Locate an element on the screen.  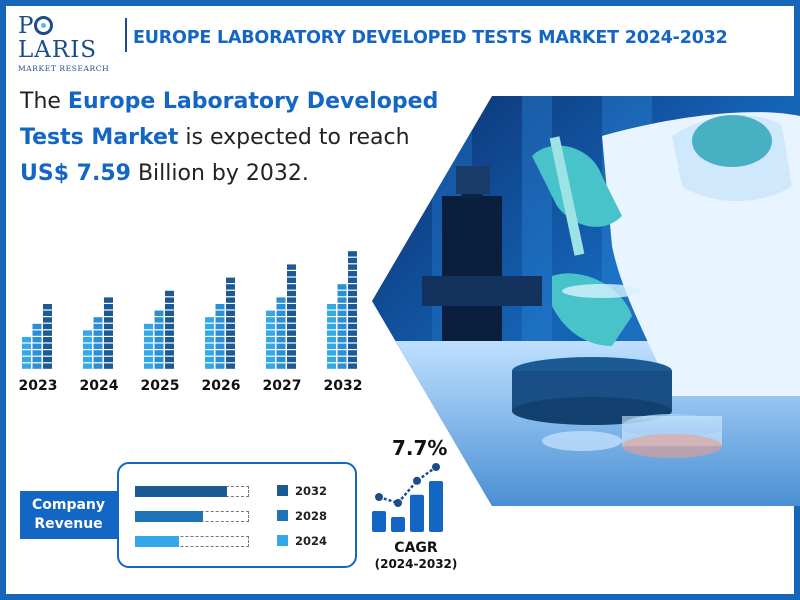
revenue-legend-2032: 2032 is located at coordinates (302, 491).